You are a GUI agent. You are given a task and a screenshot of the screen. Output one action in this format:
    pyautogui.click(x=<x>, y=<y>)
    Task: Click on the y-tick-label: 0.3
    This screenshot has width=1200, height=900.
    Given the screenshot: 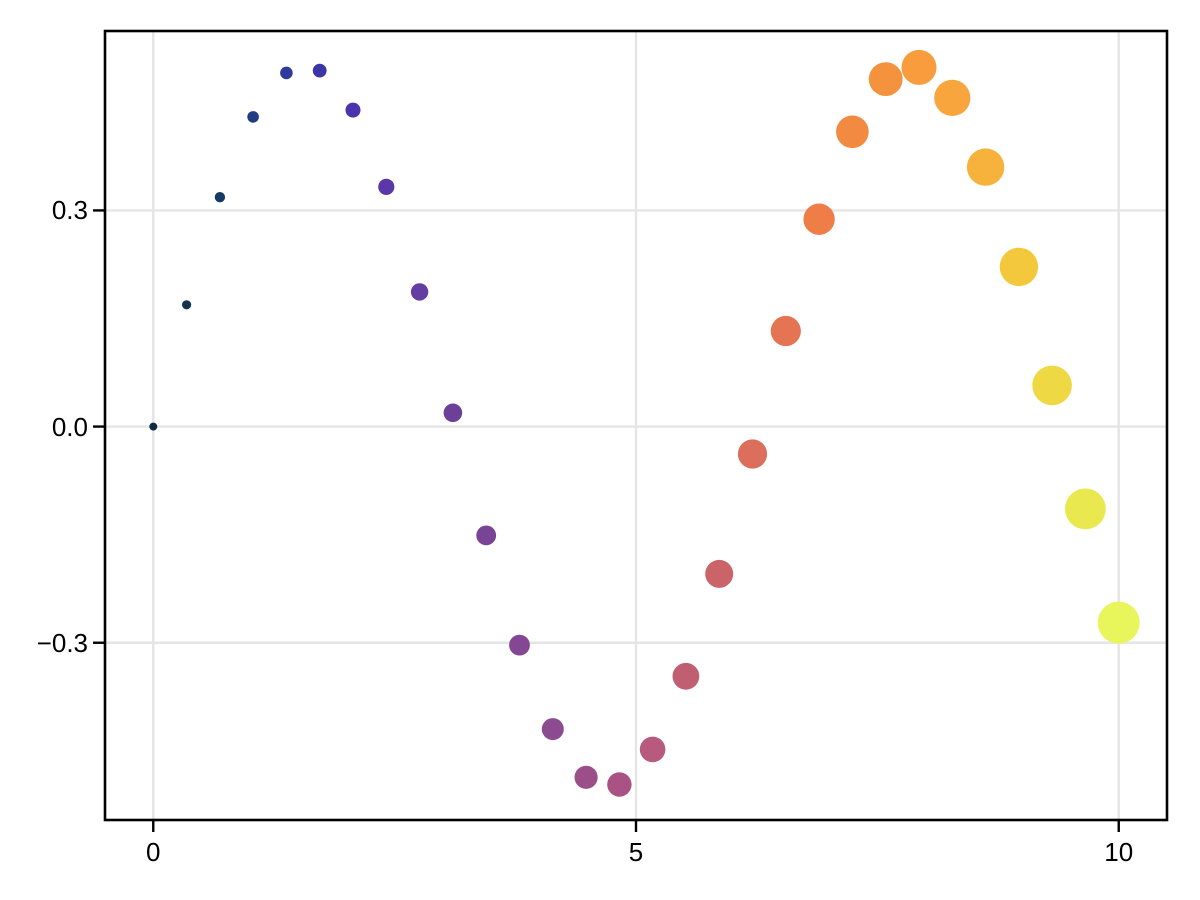 What is the action you would take?
    pyautogui.click(x=69, y=210)
    